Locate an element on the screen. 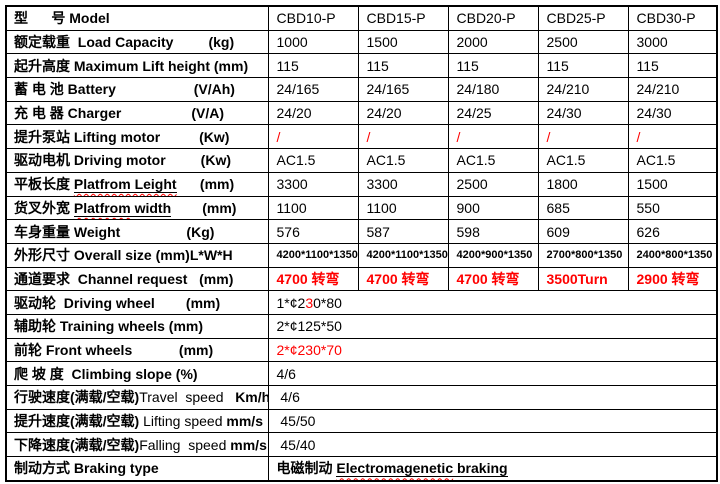 This screenshot has height=484, width=720. value-cell: 24/30 is located at coordinates (672, 113).